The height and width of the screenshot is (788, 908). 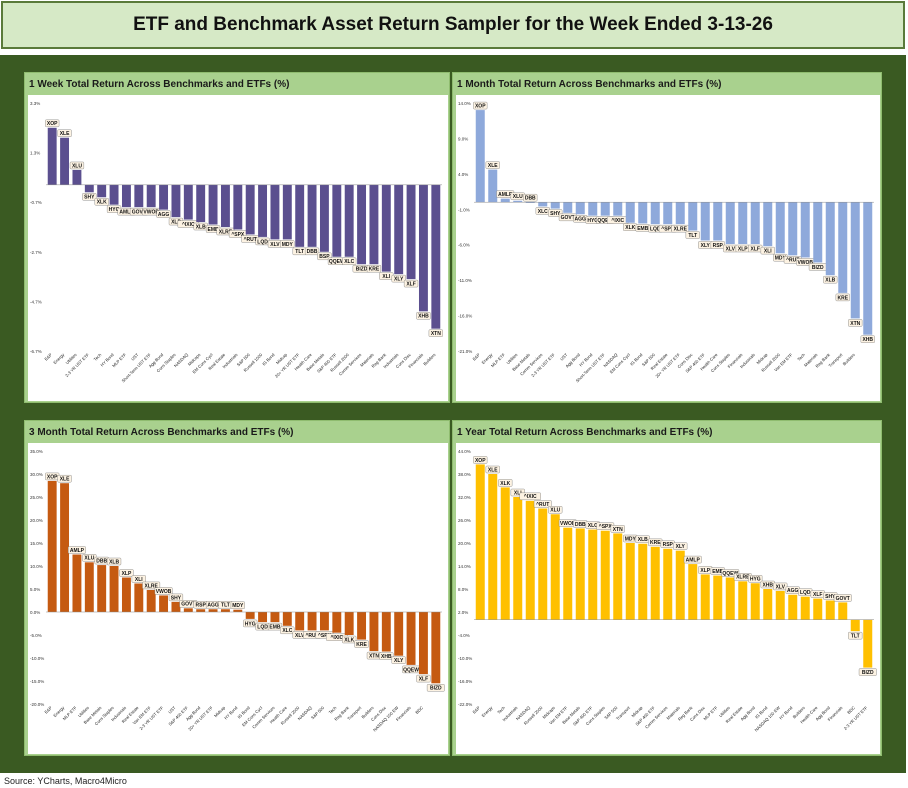 I want to click on y-tick-label: 8.0%, so click(x=463, y=589).